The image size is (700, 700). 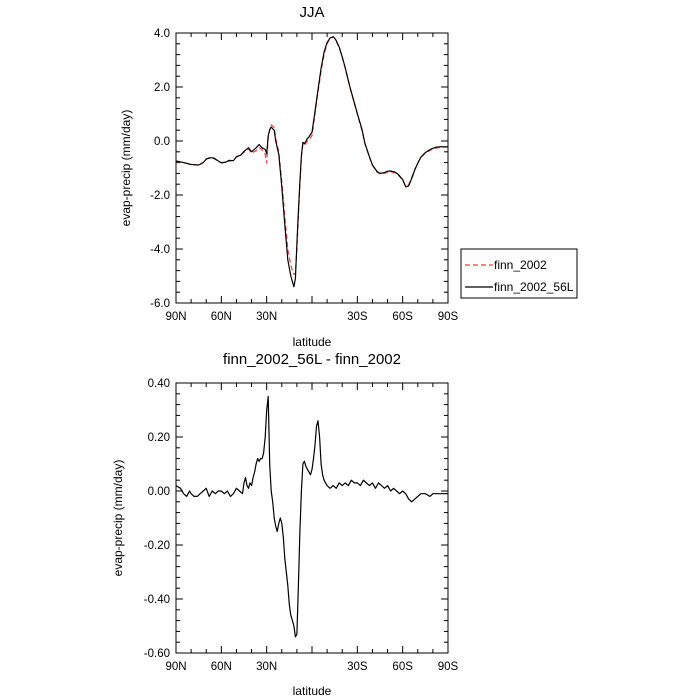 What do you see at coordinates (357, 317) in the screenshot?
I see `top-x-tick-label: 30S` at bounding box center [357, 317].